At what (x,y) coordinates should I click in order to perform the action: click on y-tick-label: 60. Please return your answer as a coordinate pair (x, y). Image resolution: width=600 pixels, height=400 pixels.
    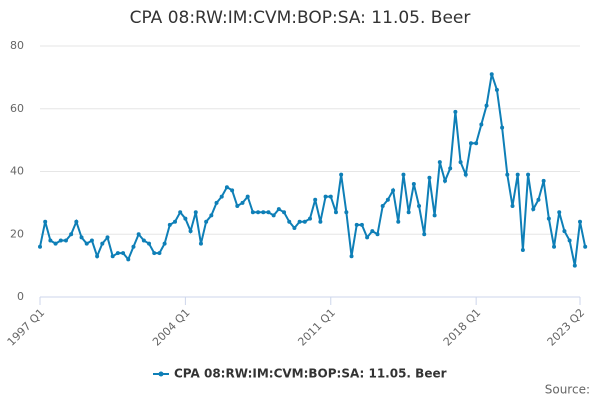
    Looking at the image, I should click on (17, 108).